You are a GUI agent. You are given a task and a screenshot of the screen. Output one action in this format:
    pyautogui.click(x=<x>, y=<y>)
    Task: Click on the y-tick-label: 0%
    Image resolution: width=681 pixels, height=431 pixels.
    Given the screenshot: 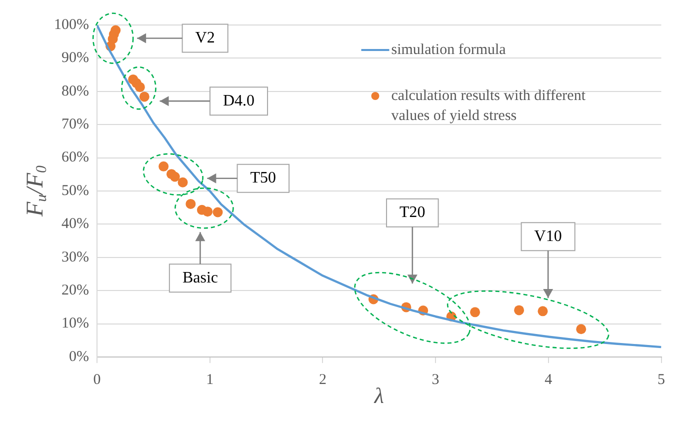 What is the action you would take?
    pyautogui.click(x=78, y=356)
    